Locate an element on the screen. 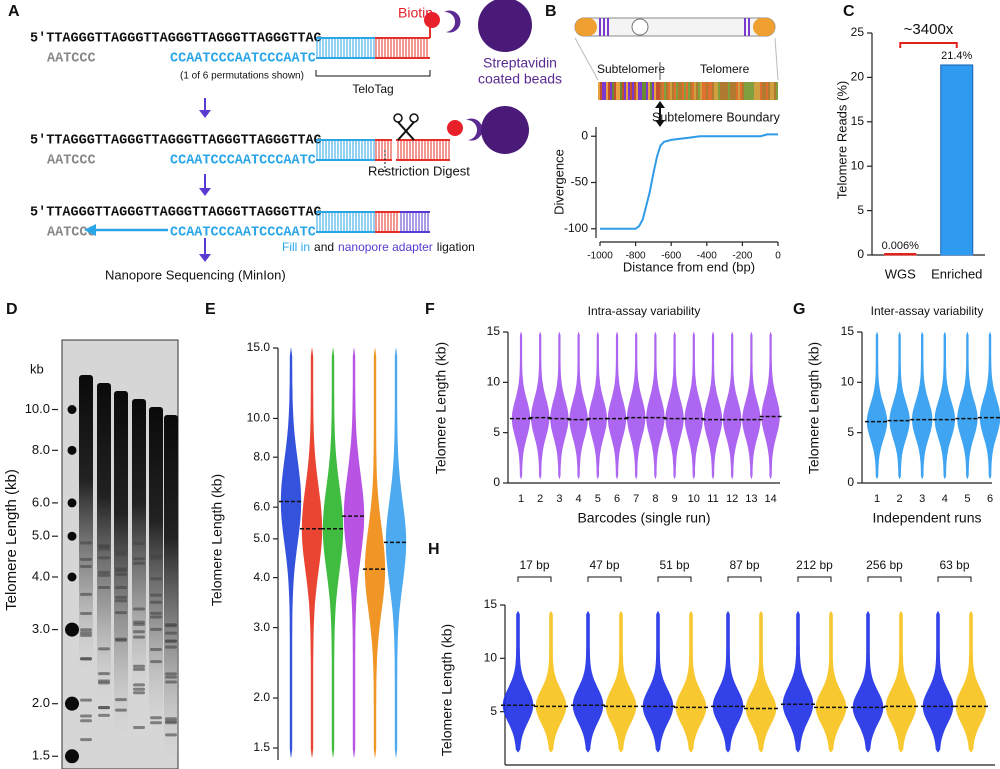 This screenshot has height=769, width=1000. x-tick-label: 9 is located at coordinates (675, 499).